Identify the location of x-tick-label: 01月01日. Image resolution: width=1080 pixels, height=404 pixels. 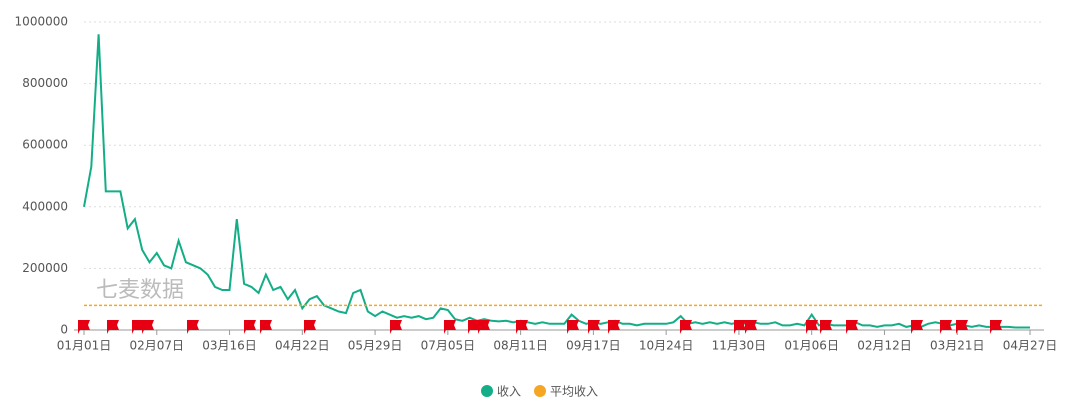
(84, 346).